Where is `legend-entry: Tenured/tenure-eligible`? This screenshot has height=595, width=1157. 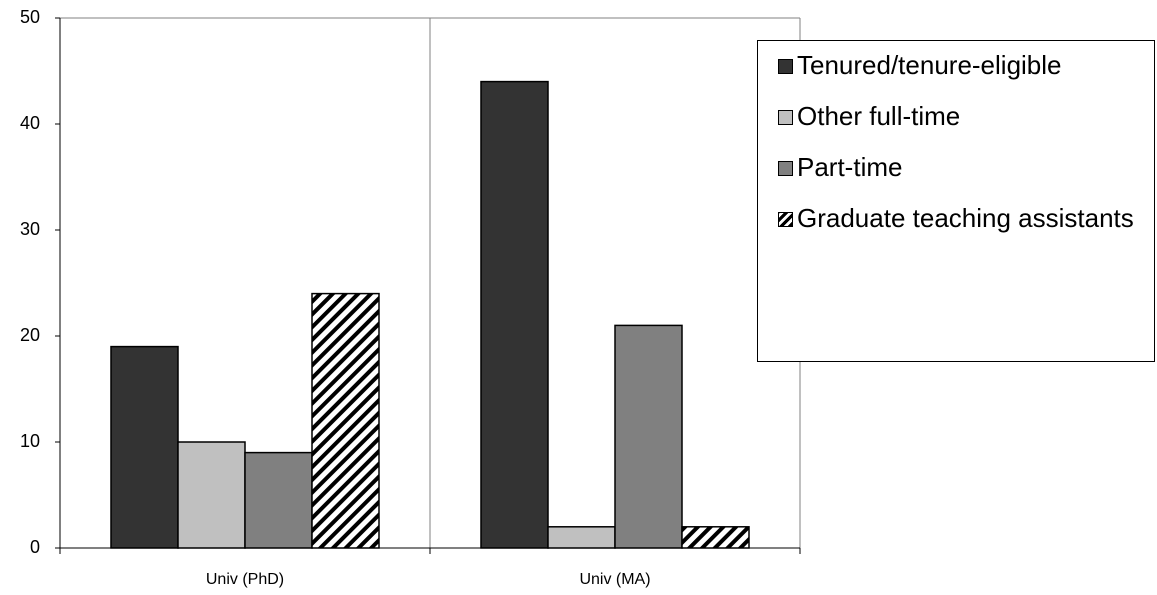 legend-entry: Tenured/tenure-eligible is located at coordinates (966, 65).